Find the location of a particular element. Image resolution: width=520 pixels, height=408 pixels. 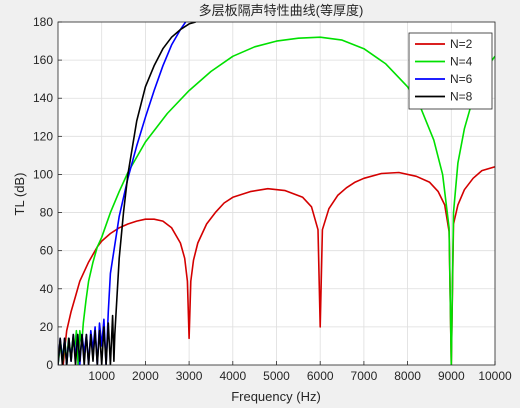

y-tick-label: 140 is located at coordinates (43, 98).